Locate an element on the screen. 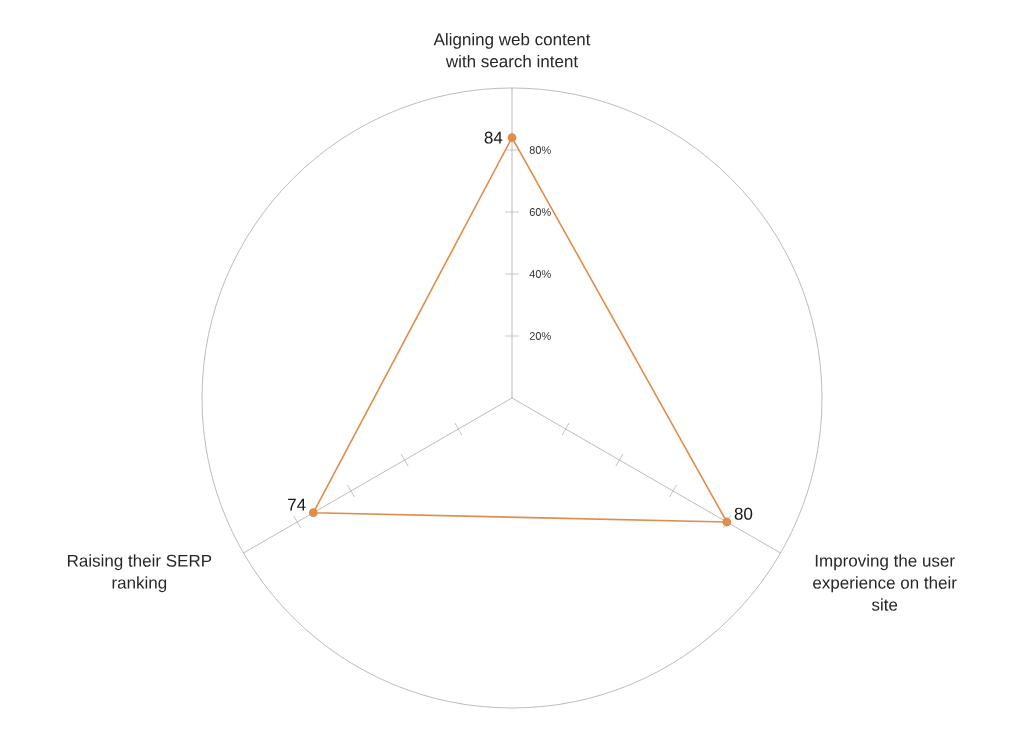 The height and width of the screenshot is (737, 1024). spoke-label: Raising their SERP ranking is located at coordinates (139, 573).